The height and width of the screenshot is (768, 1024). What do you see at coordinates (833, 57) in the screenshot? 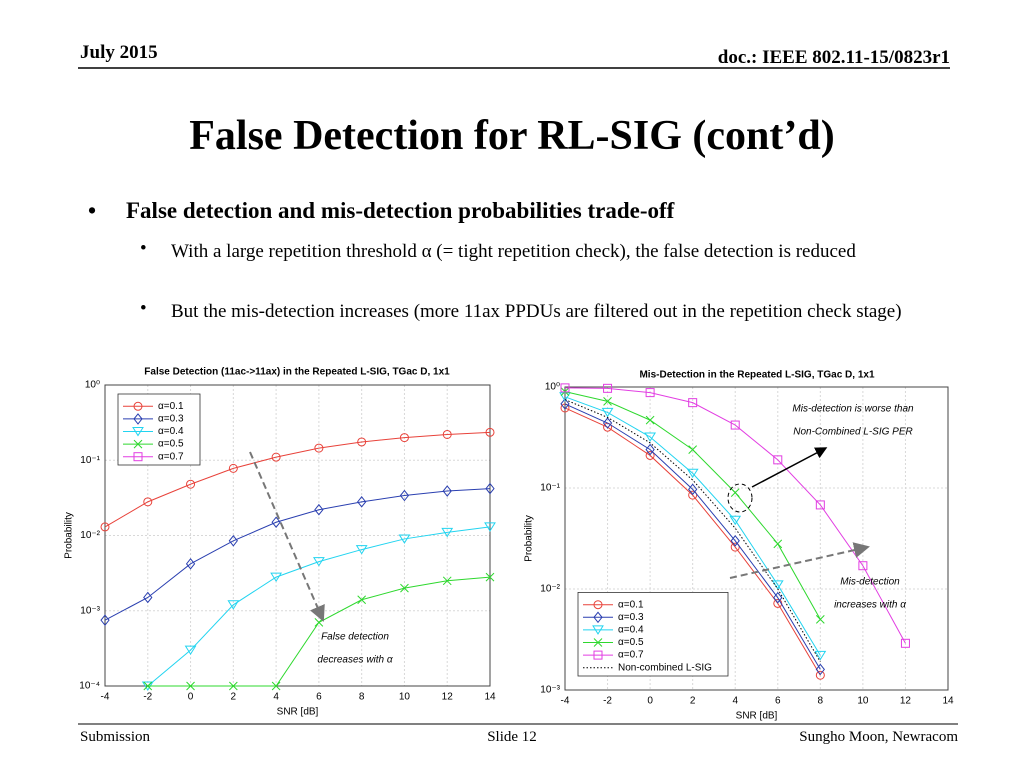
I see `header-doc: doc.: IEEE 802.11-15/0823r1` at bounding box center [833, 57].